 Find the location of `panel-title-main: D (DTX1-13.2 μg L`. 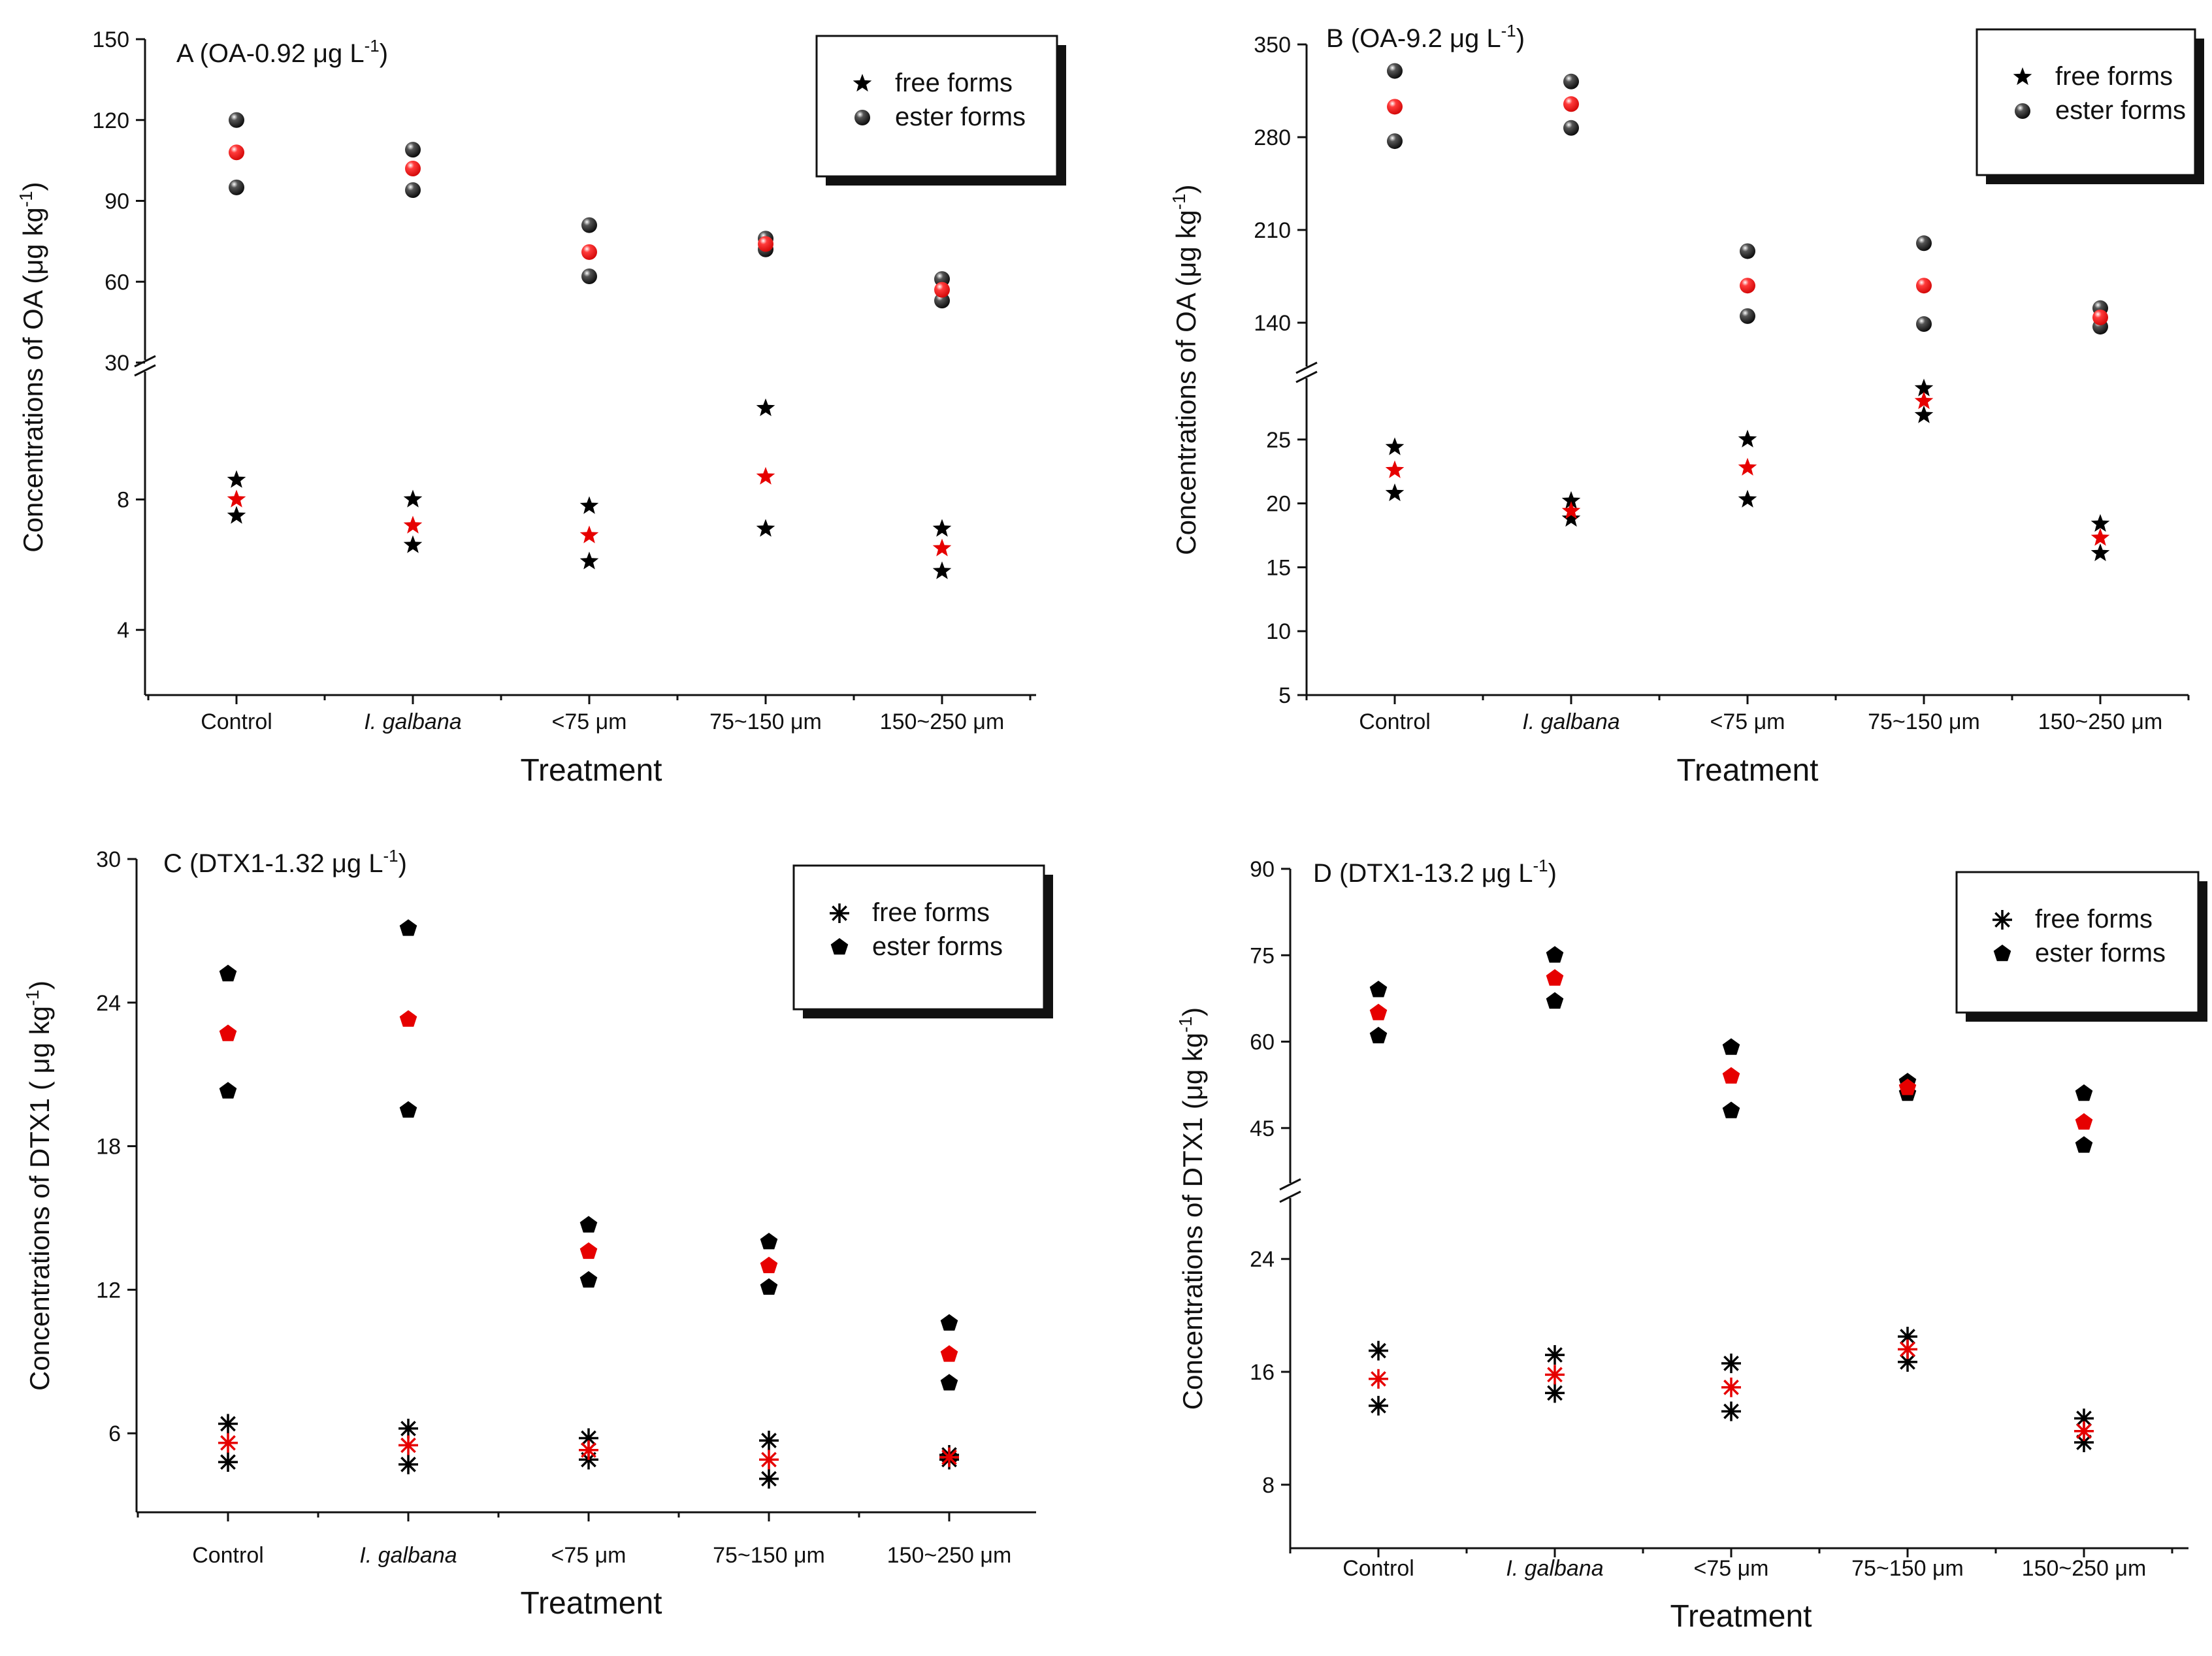

panel-title-main: D (DTX1-13.2 μg L is located at coordinates (1423, 873).